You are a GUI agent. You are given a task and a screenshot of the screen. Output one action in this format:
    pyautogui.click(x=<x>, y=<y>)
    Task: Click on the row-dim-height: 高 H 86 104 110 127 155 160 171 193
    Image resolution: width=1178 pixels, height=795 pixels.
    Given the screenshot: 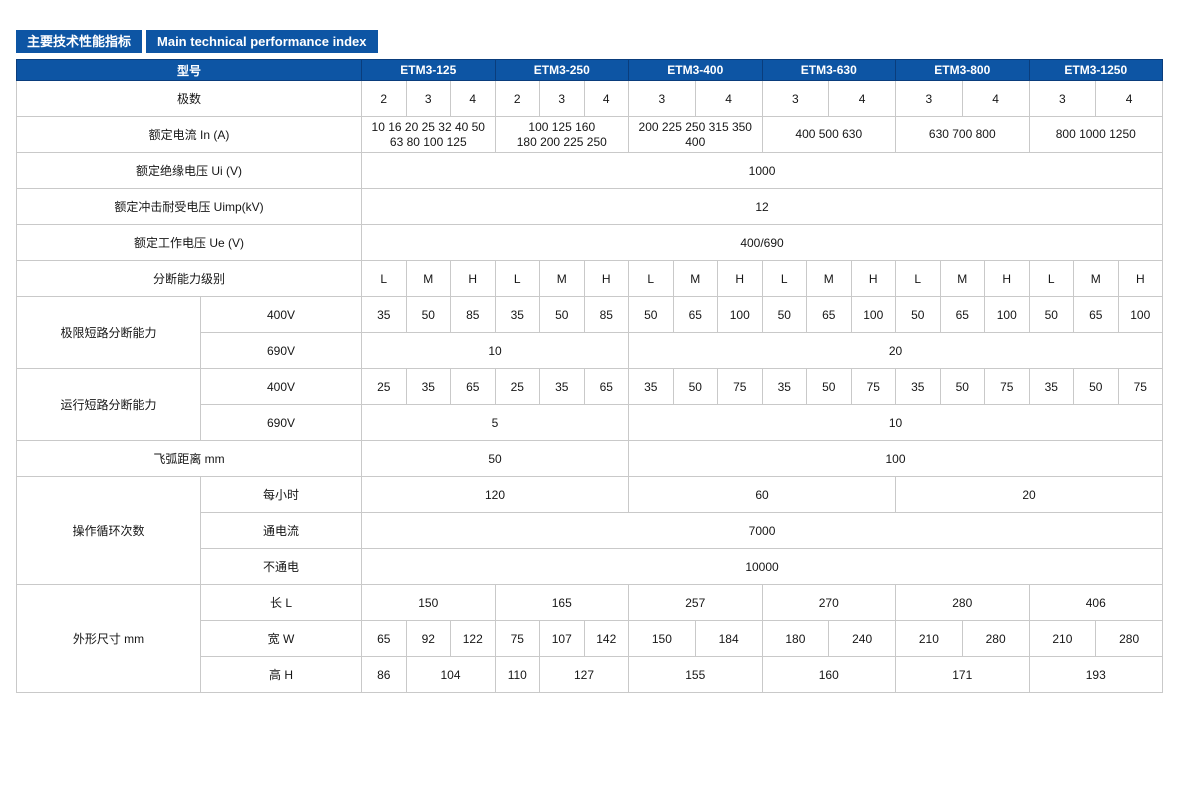 What is the action you would take?
    pyautogui.click(x=590, y=674)
    